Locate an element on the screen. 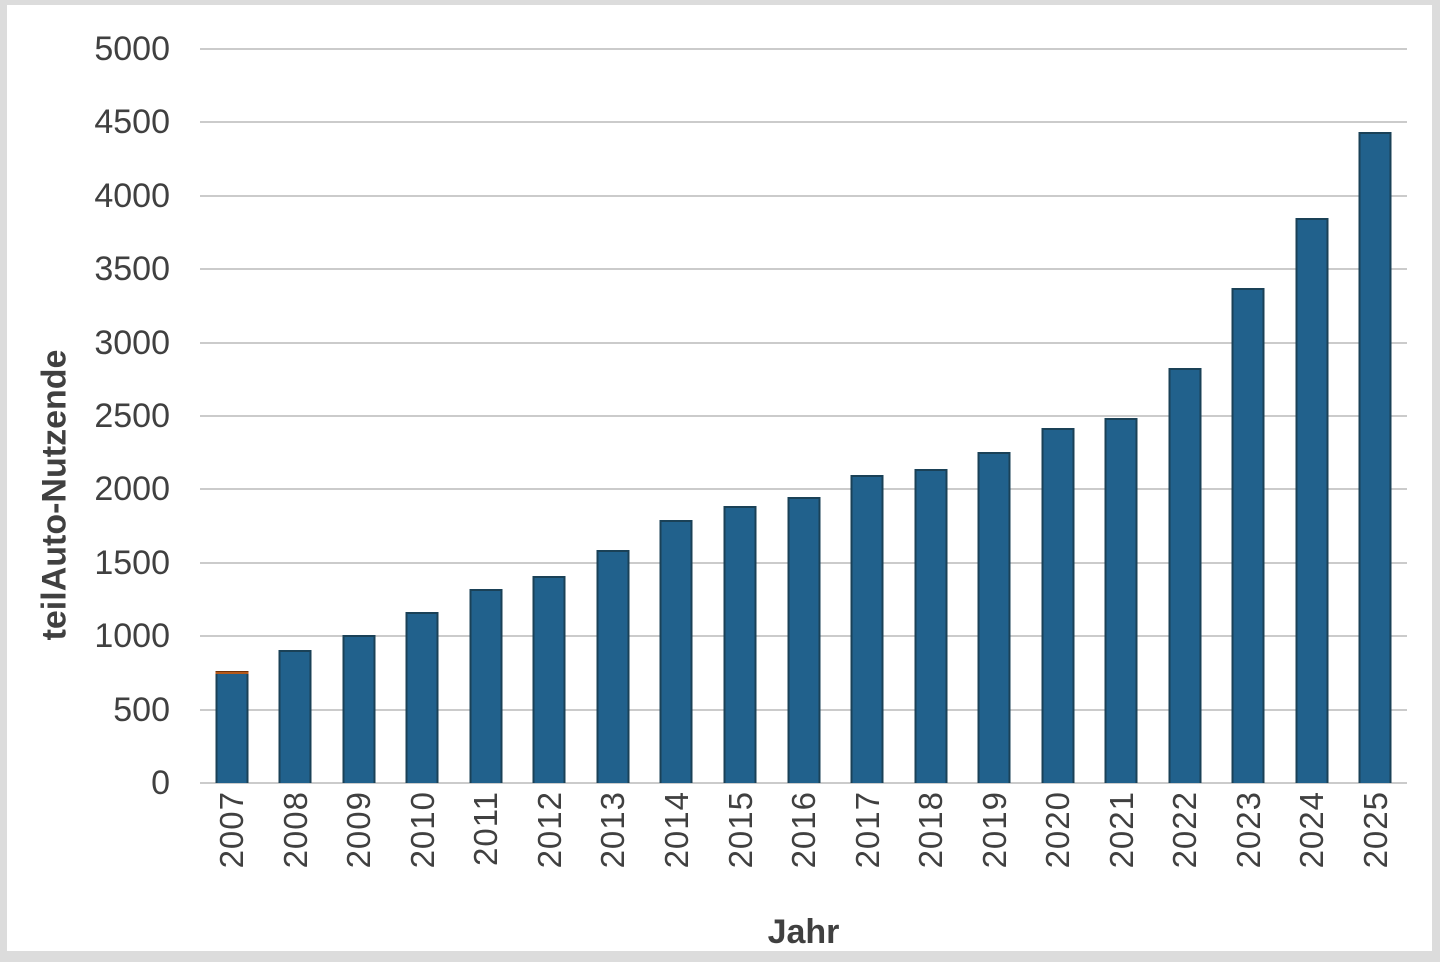 The image size is (1440, 962). bar-2008 is located at coordinates (295, 716).